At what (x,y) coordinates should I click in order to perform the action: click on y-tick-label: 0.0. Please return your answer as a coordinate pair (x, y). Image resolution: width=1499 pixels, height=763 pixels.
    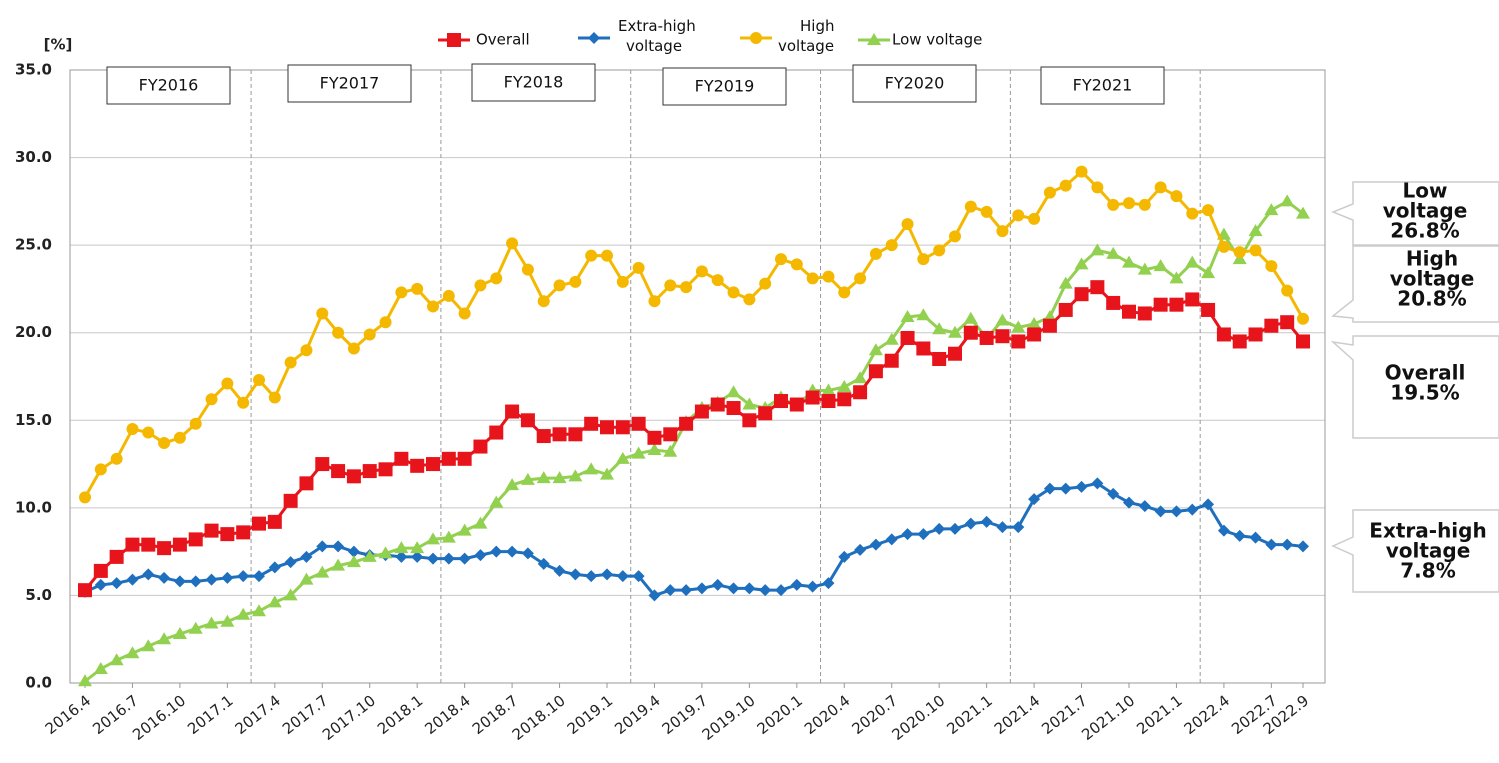
    Looking at the image, I should click on (38, 683).